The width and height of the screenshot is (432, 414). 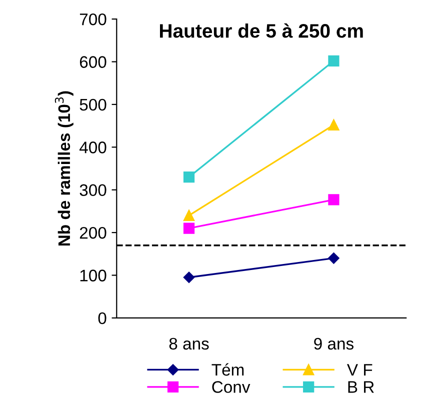 I want to click on legend-label: B R, so click(x=361, y=387).